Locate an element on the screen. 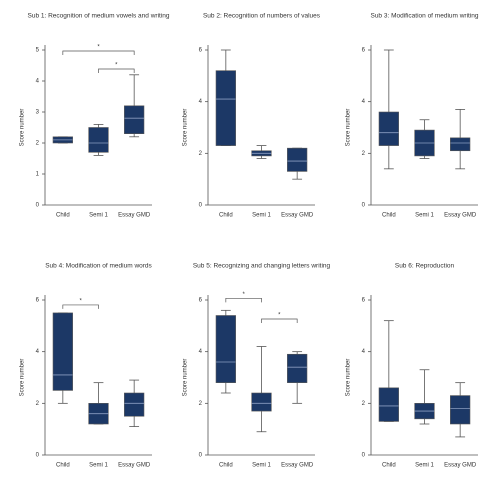 The width and height of the screenshot is (500, 500). panel-title: Sub 6: Reproduction is located at coordinates (425, 266).